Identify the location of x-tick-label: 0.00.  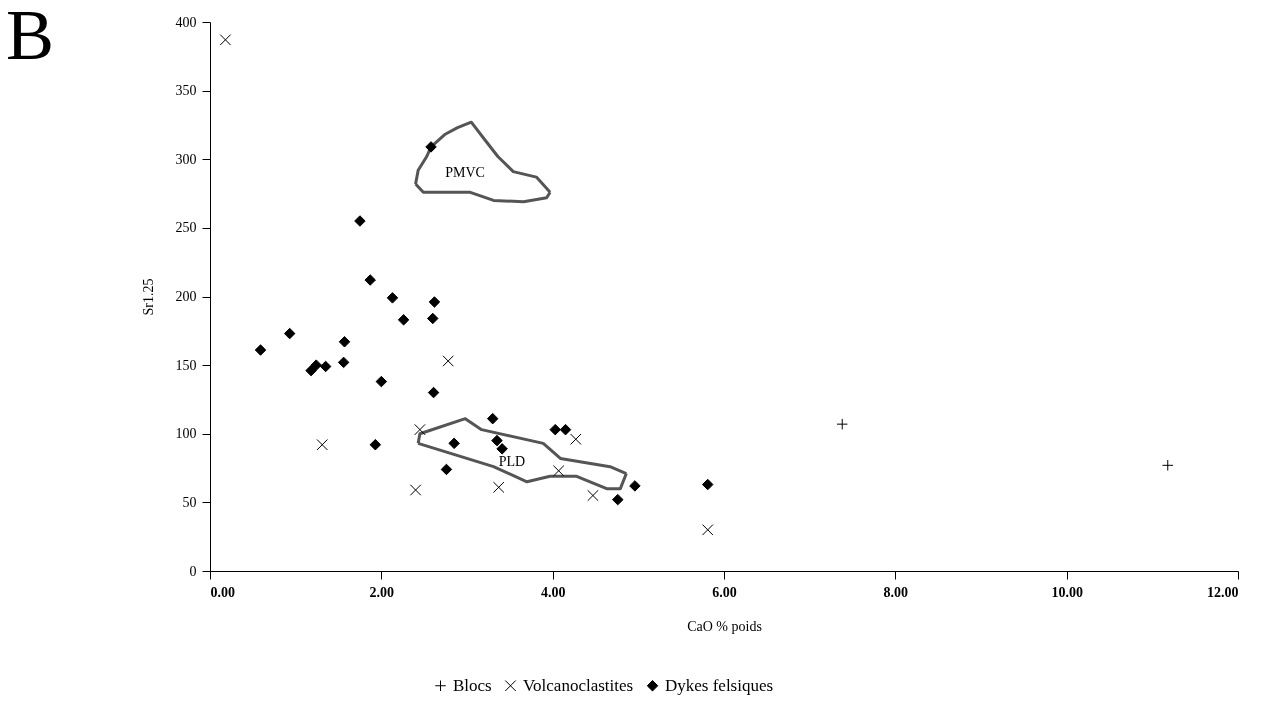
(222, 592).